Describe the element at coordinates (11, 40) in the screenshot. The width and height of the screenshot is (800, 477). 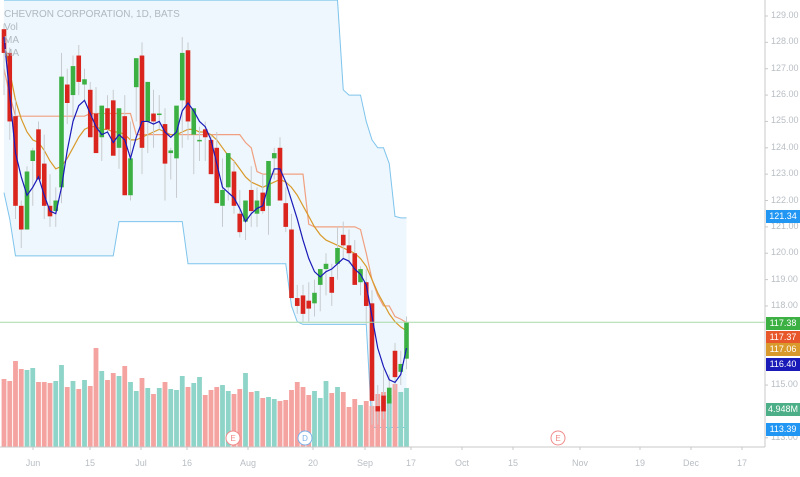
I see `legend-ma-1: MA` at that location.